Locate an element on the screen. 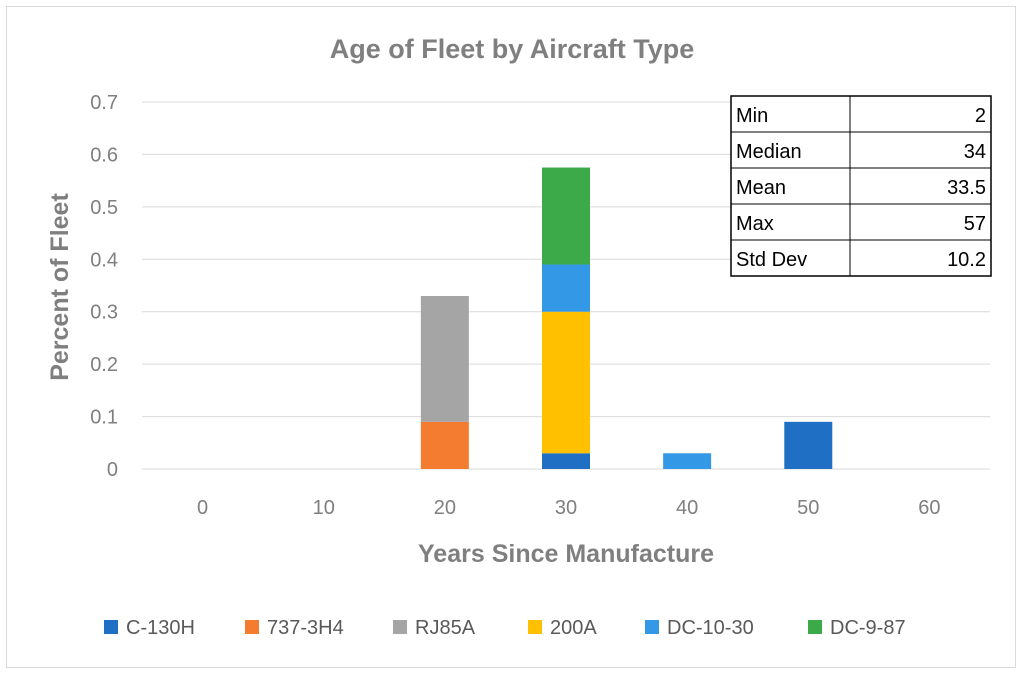 The height and width of the screenshot is (676, 1024). y-tick-label: 0.3 is located at coordinates (104, 313).